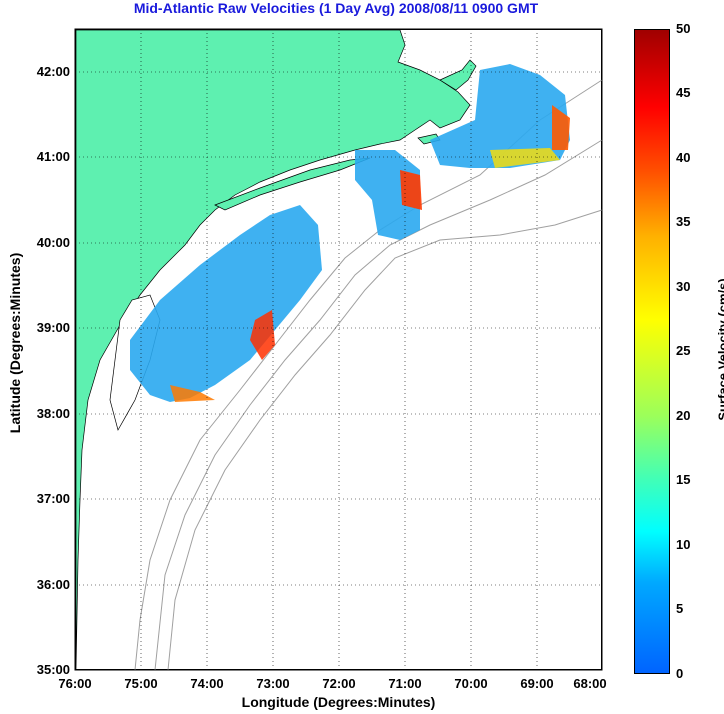 Image resolution: width=724 pixels, height=714 pixels. I want to click on colorbar-tick: 30, so click(683, 286).